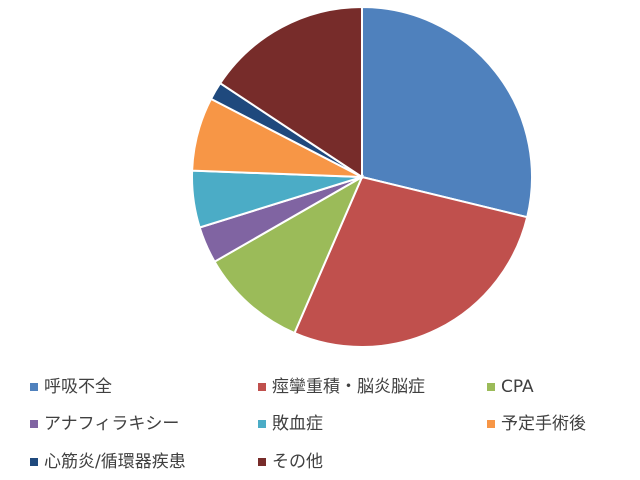  I want to click on legend-label: その他, so click(297, 462).